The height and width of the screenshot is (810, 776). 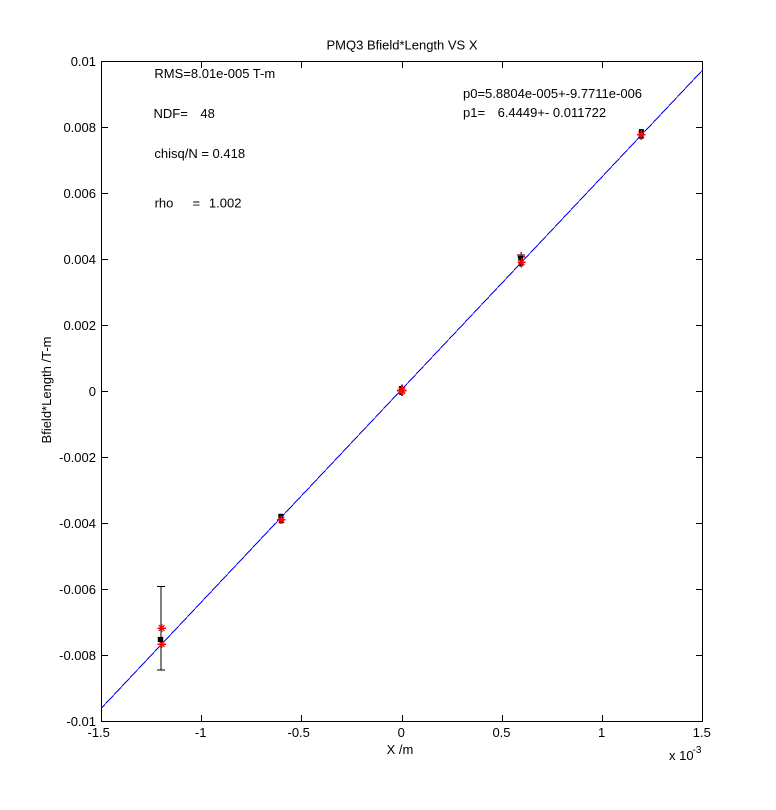 I want to click on svg-text: -0.01, so click(x=81, y=721).